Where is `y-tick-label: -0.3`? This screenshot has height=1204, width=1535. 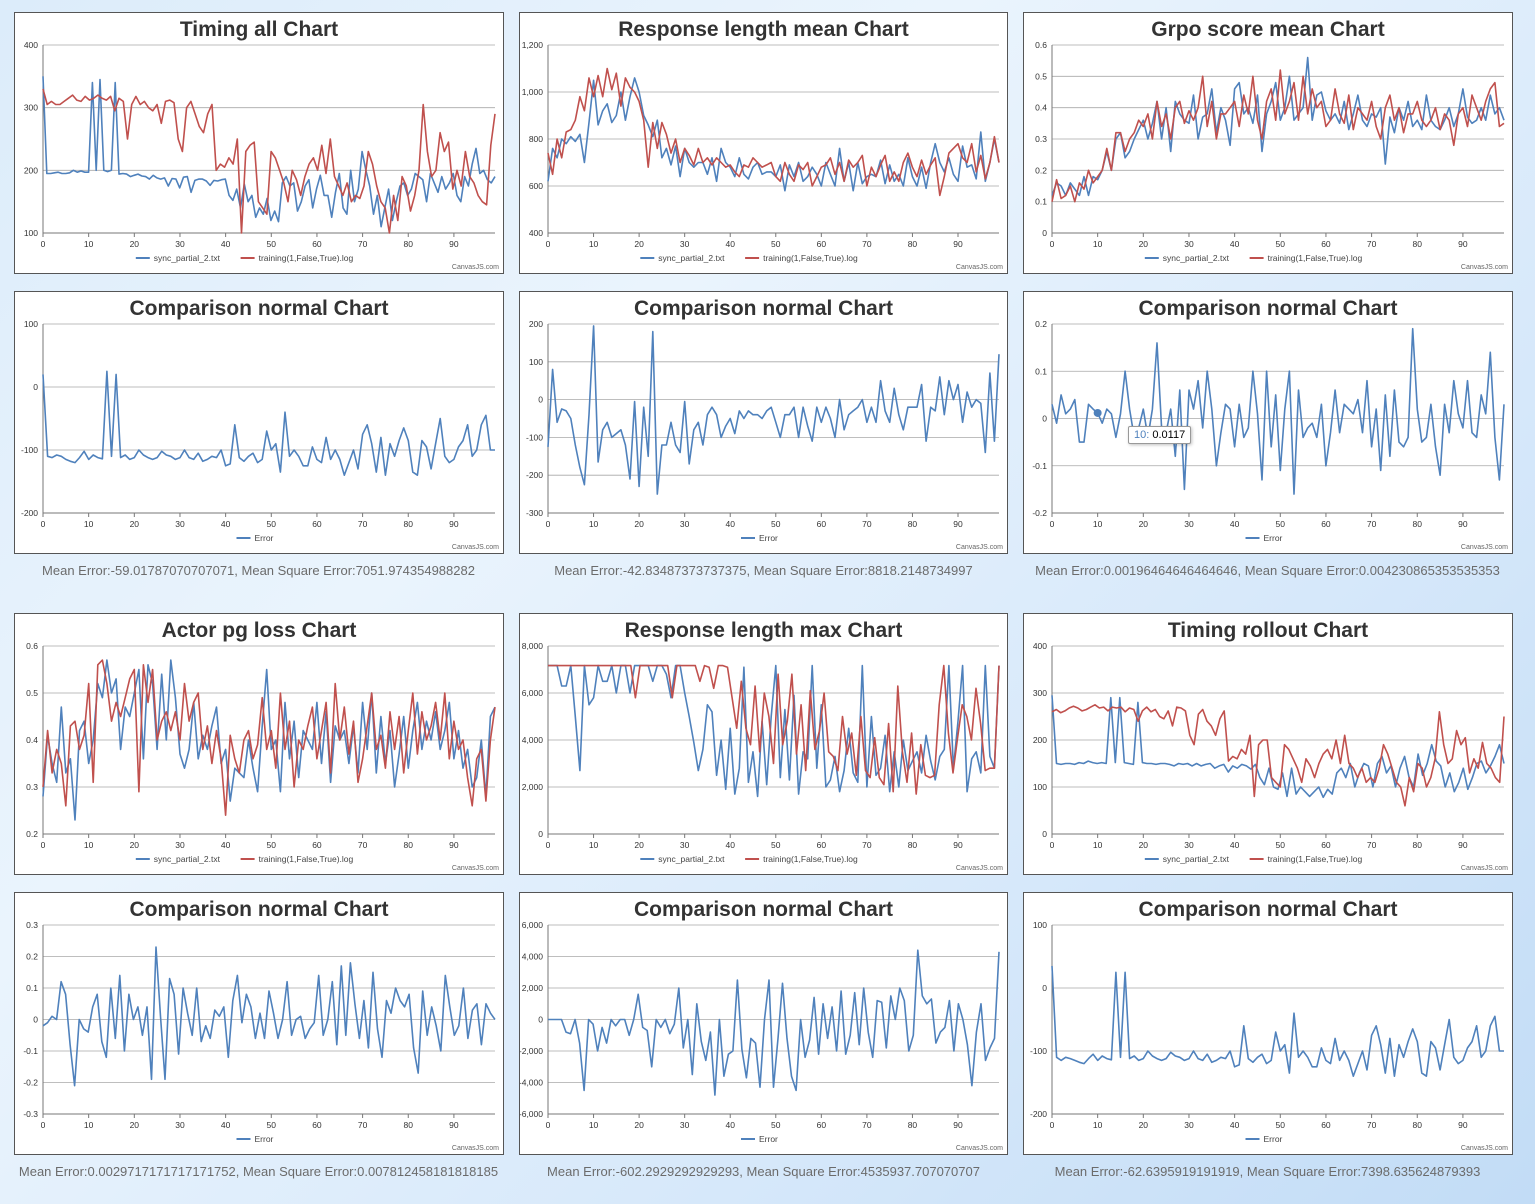
y-tick-label: -0.3 is located at coordinates (30, 1114).